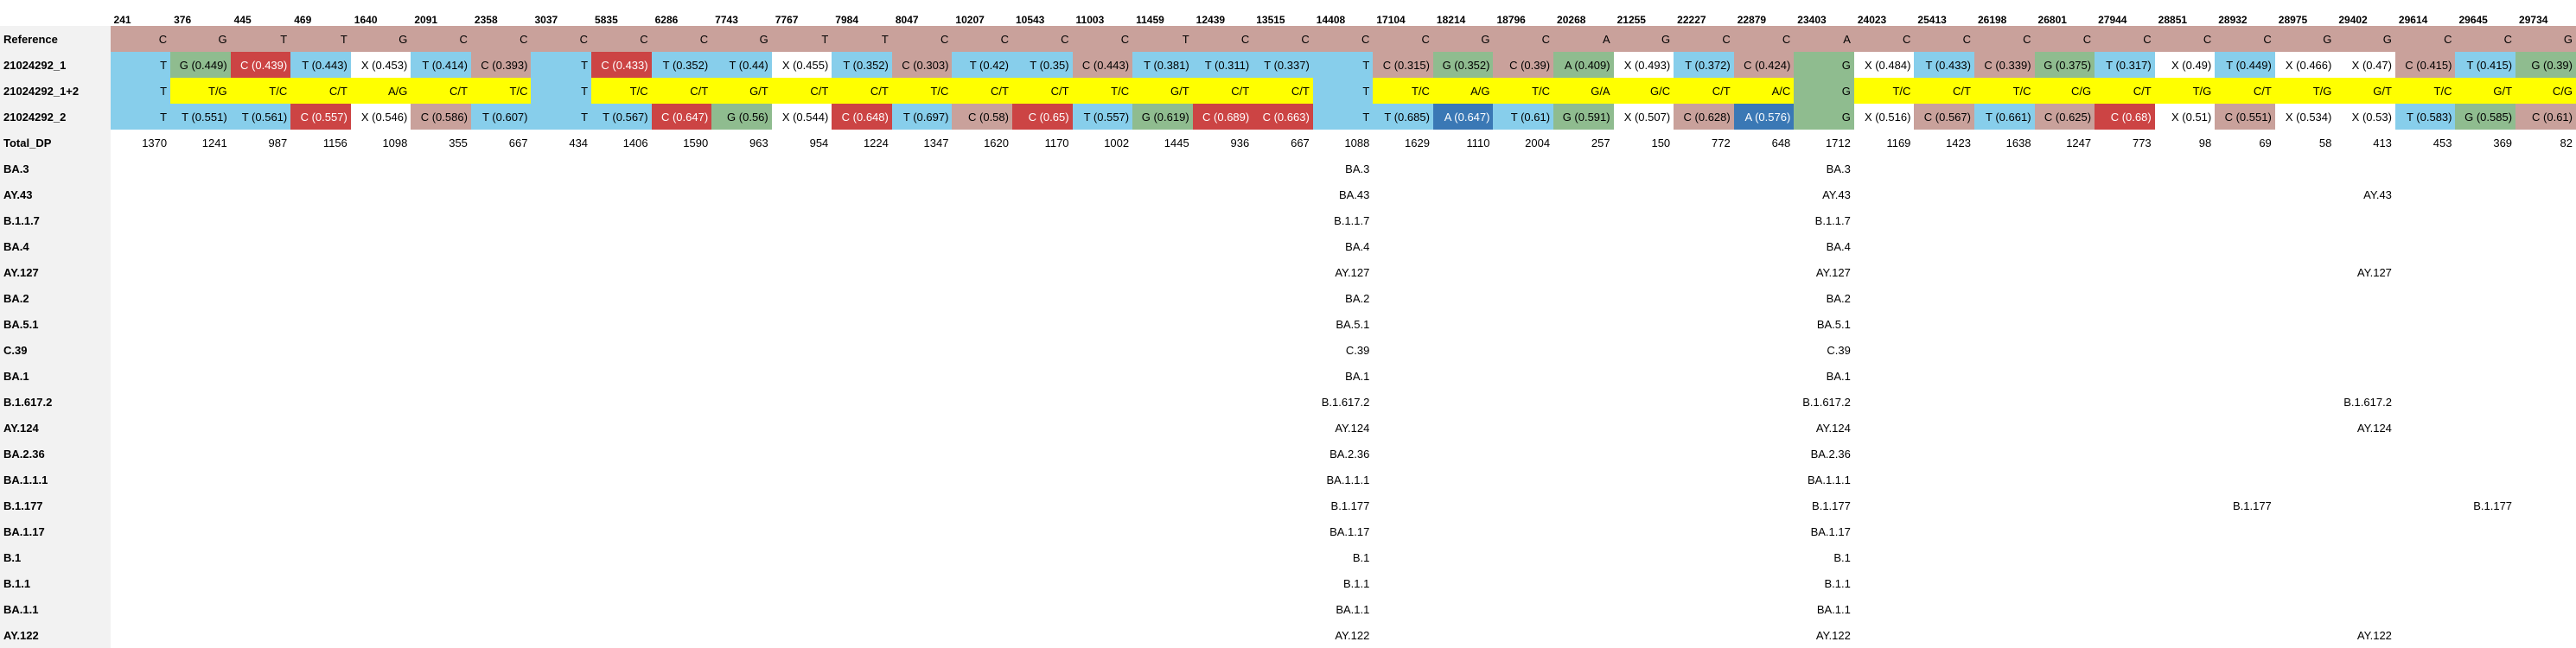  I want to click on position-header: 29734, so click(2533, 20).